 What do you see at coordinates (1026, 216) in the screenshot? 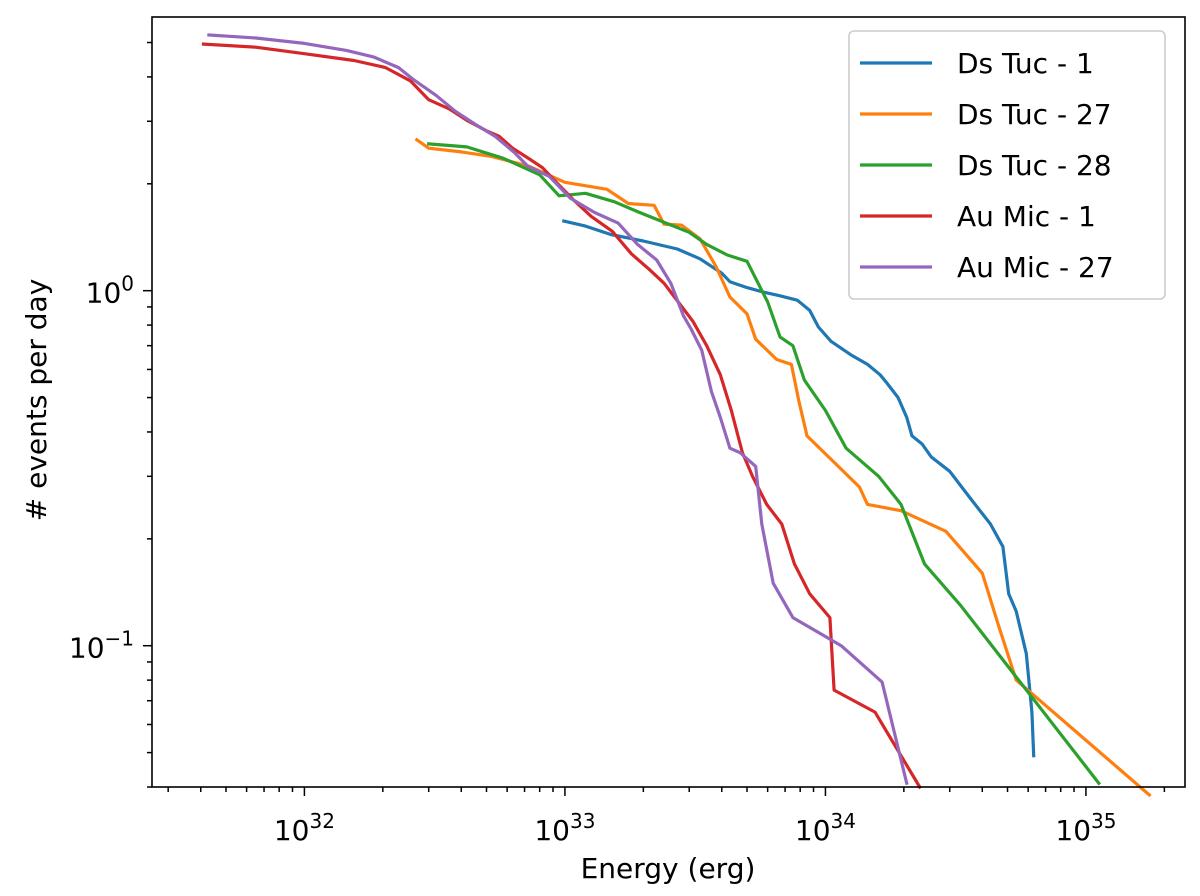
I see `legend-label-3: Au Mic - 1` at bounding box center [1026, 216].